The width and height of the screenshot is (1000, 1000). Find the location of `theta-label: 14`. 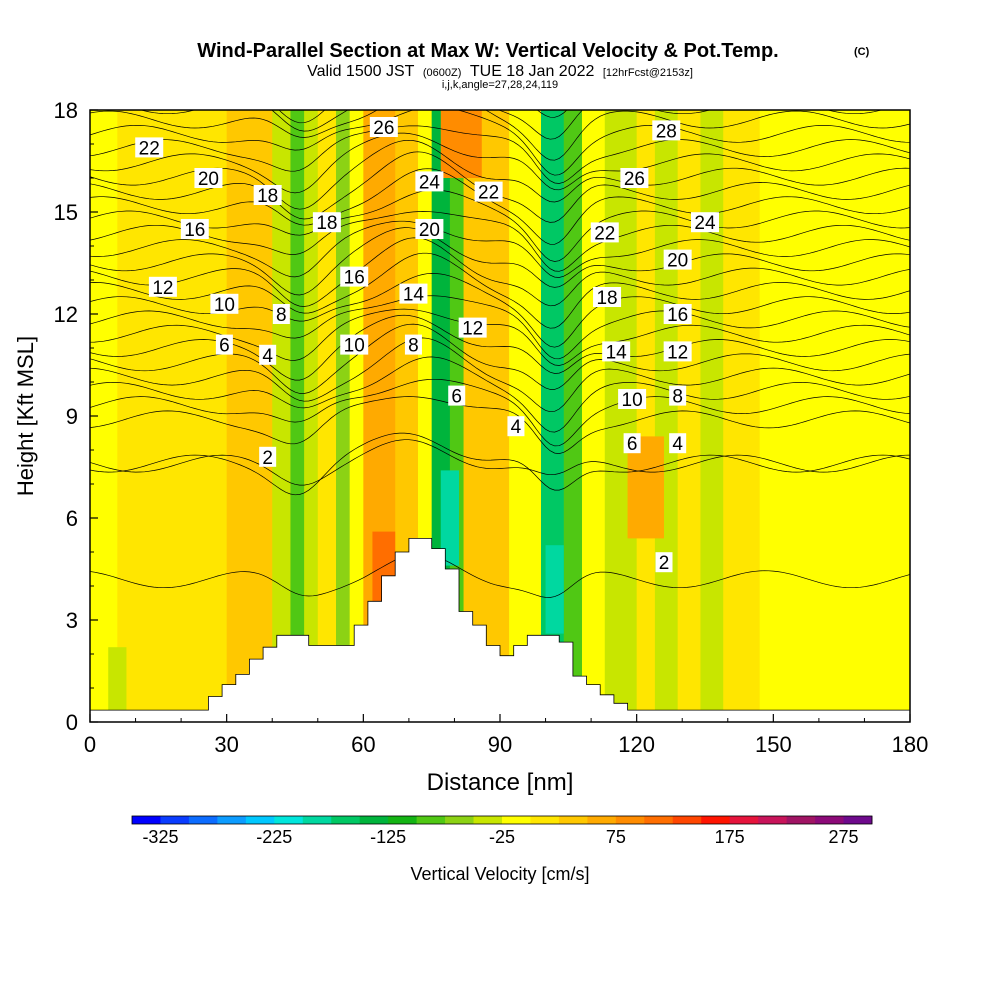

theta-label: 14 is located at coordinates (413, 294).